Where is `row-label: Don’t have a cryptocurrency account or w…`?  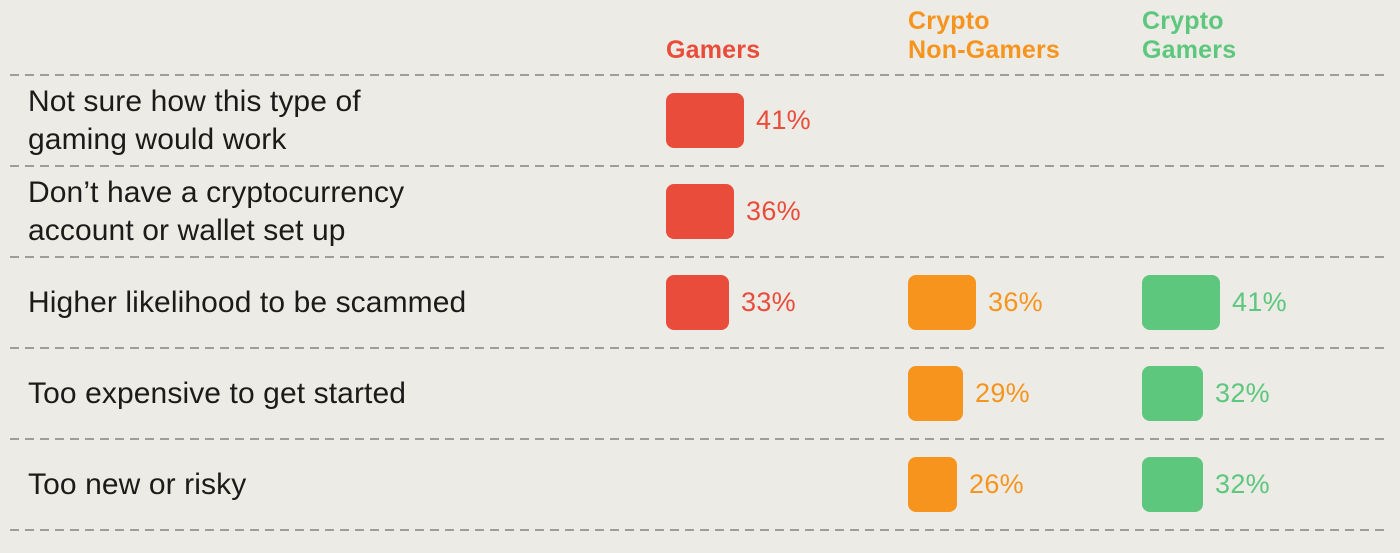 row-label: Don’t have a cryptocurrency account or w… is located at coordinates (216, 211).